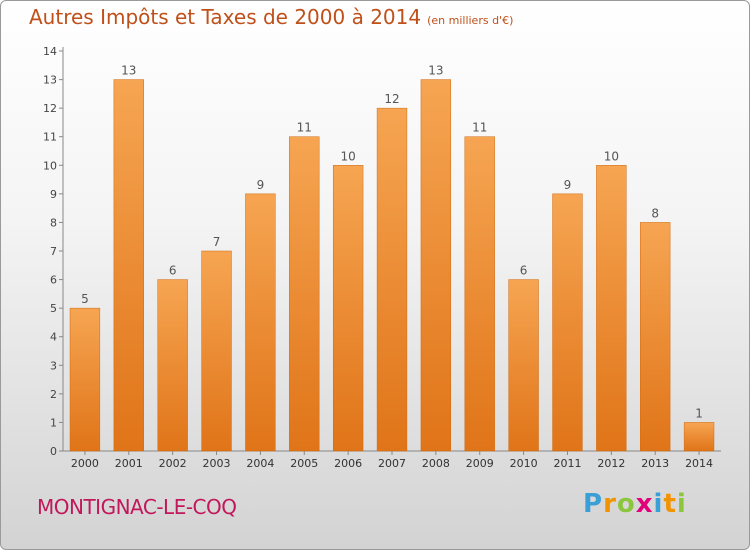 The width and height of the screenshot is (750, 550). Describe the element at coordinates (391, 99) in the screenshot. I see `bar-value-label: 12` at that location.